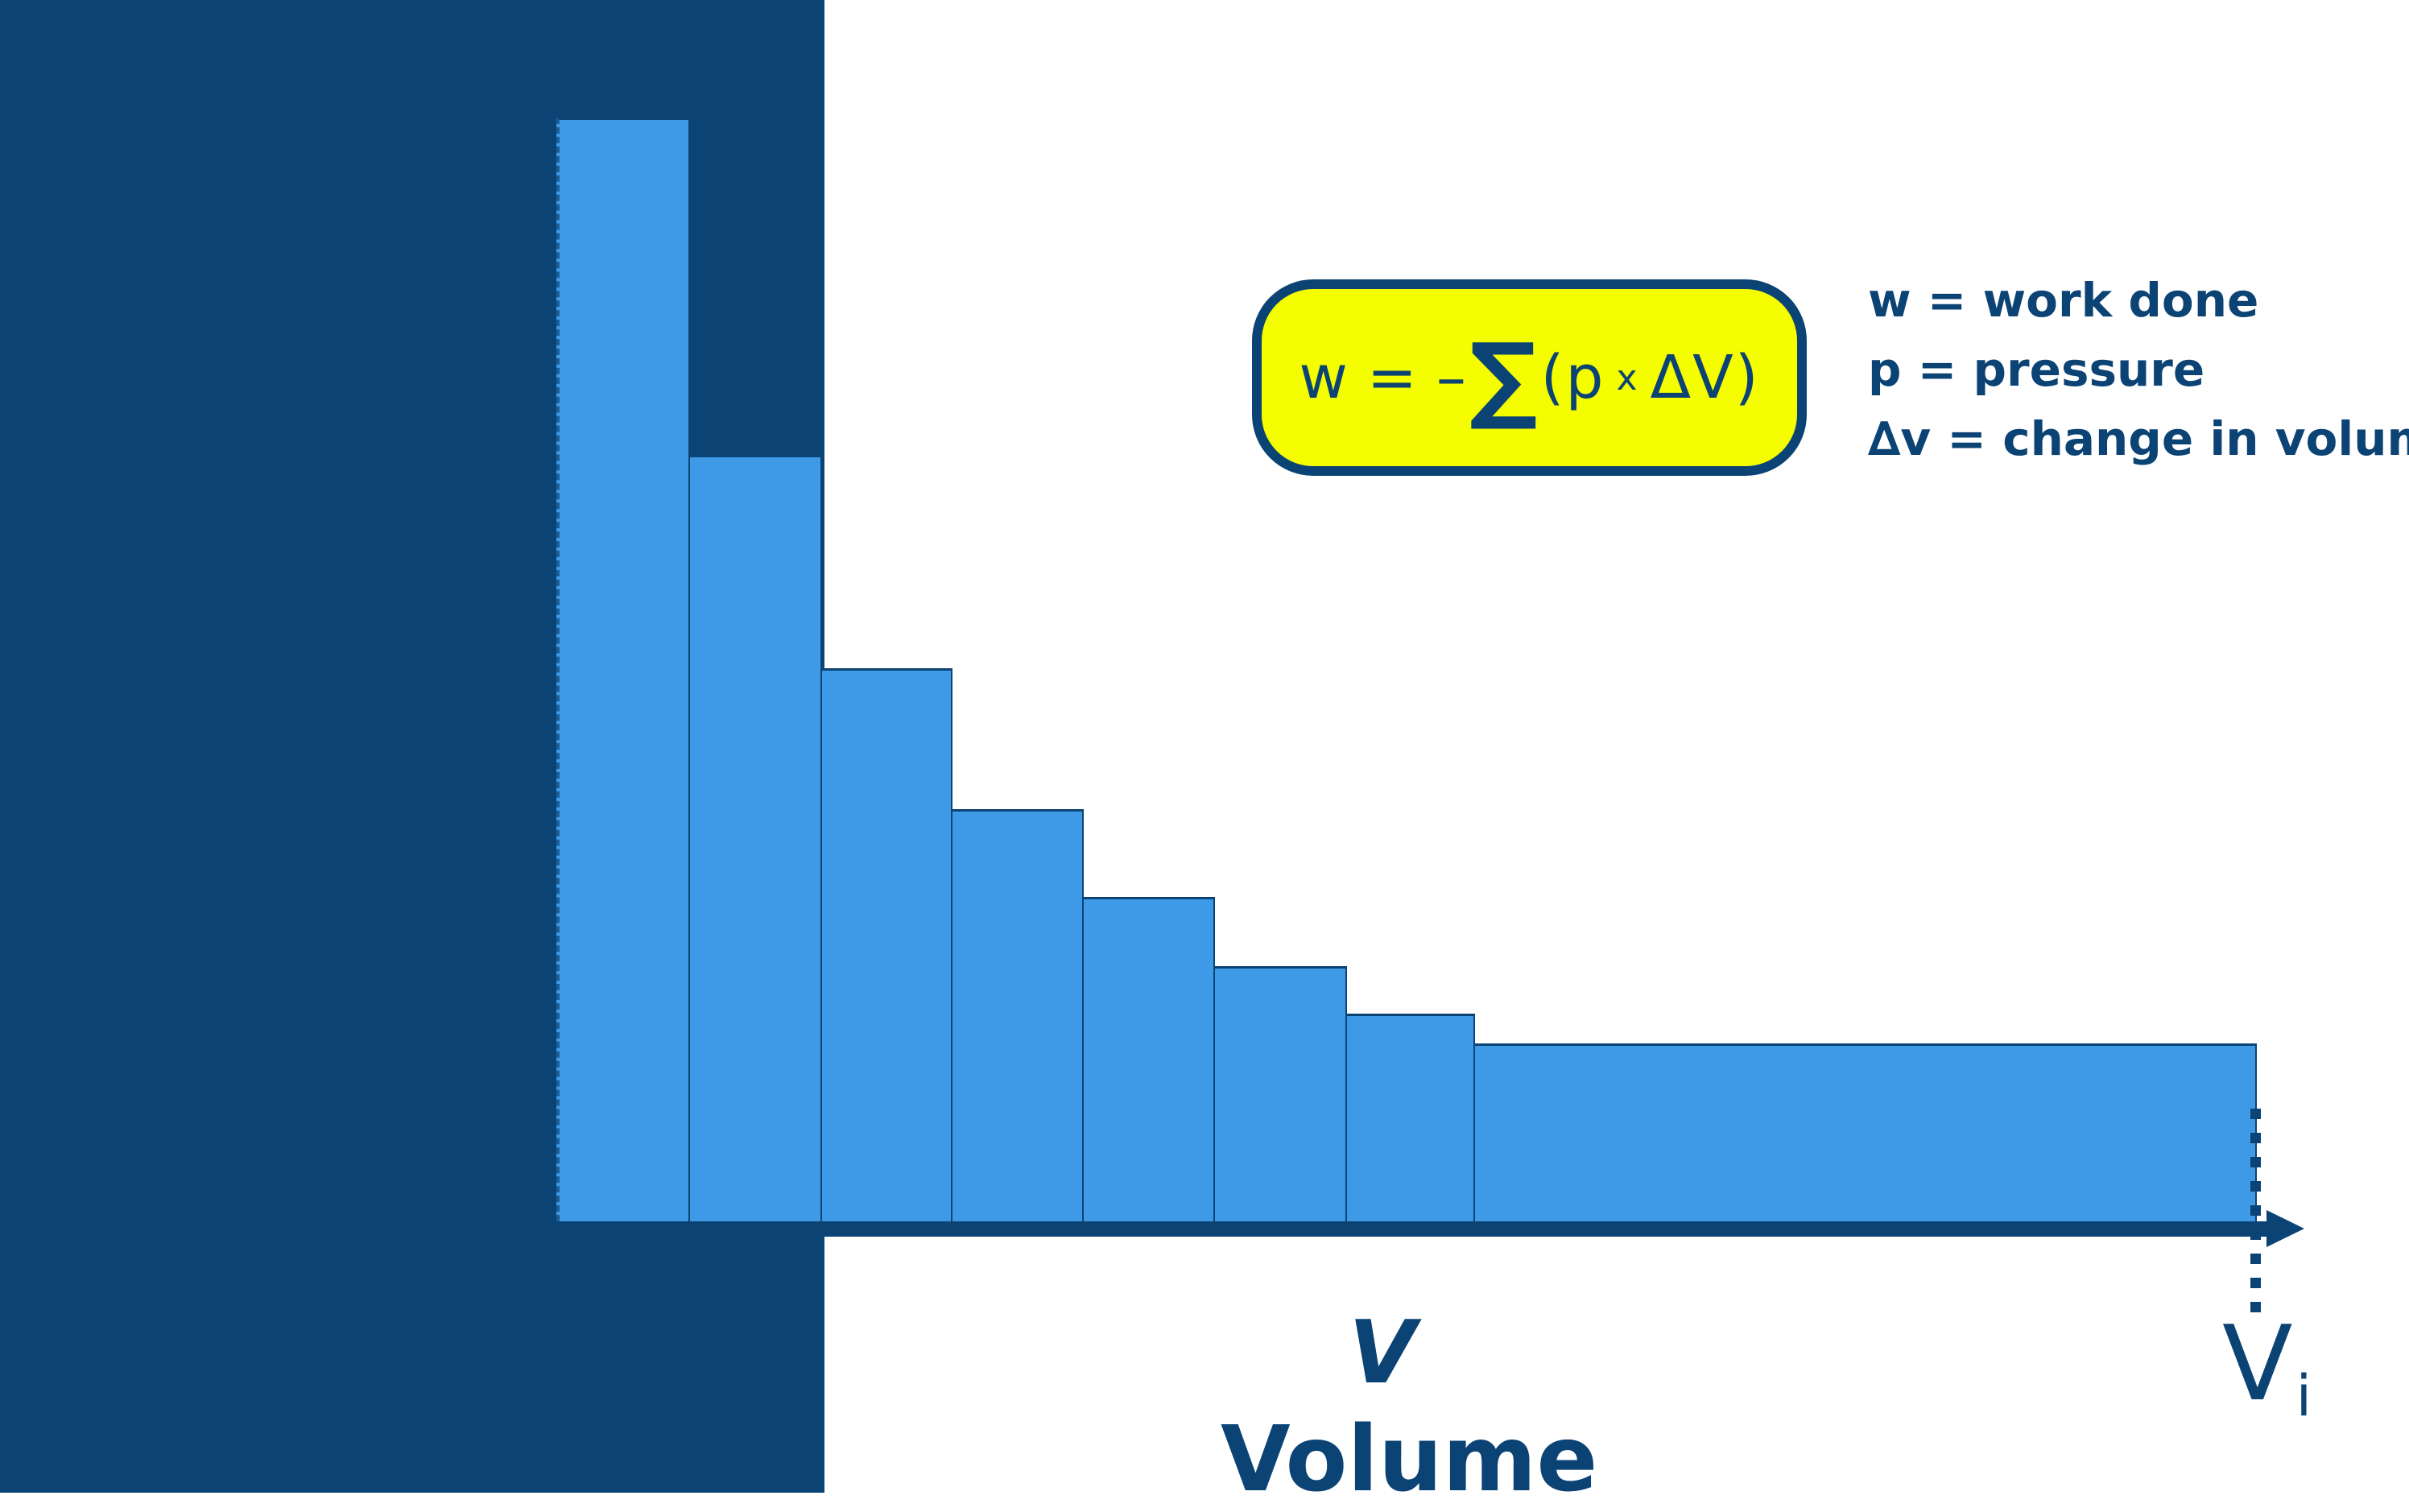 This screenshot has width=2409, height=1512. I want to click on formula-times: x, so click(1627, 378).